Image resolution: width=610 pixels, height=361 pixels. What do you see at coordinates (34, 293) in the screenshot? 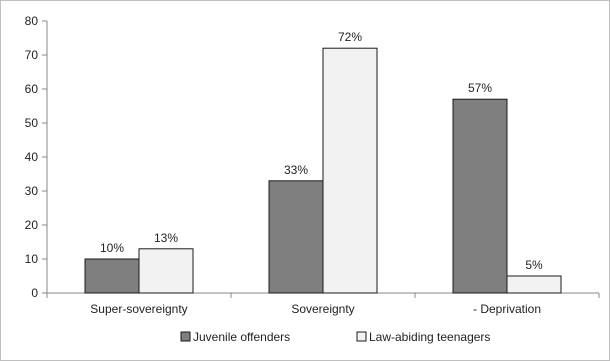
I see `y-tick-label: 0` at bounding box center [34, 293].